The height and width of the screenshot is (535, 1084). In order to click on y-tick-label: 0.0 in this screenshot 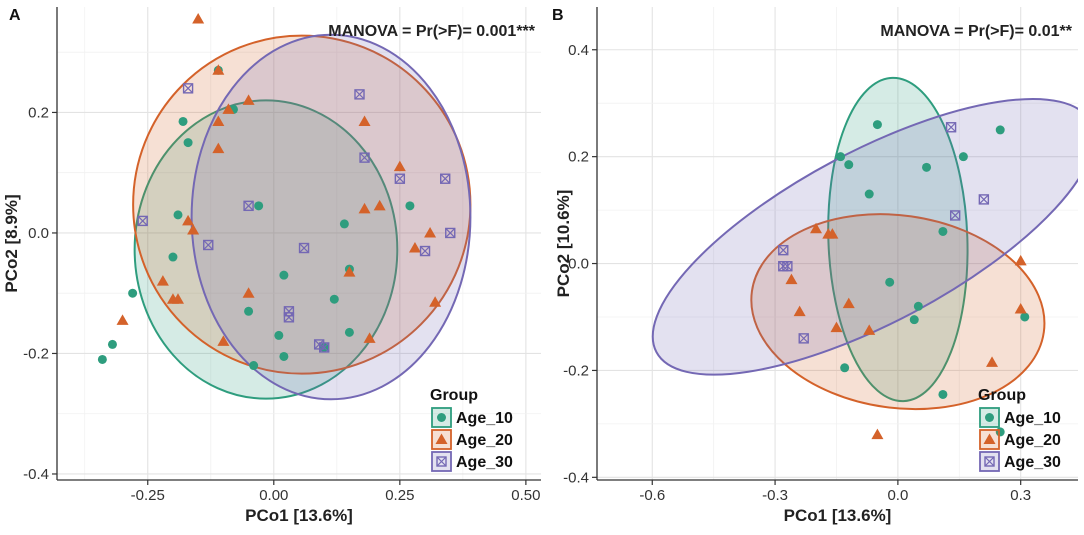, I will do `click(578, 264)`.